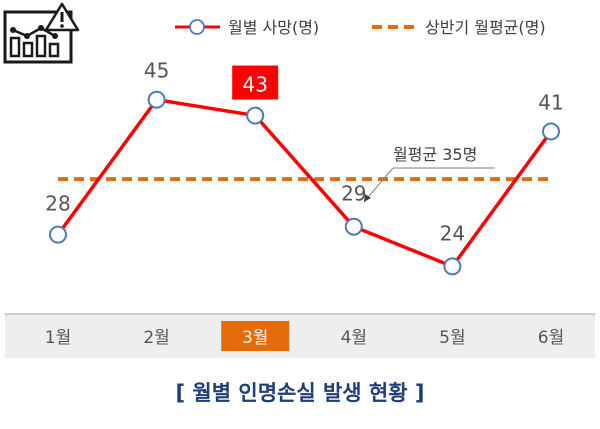 The height and width of the screenshot is (429, 600). Describe the element at coordinates (452, 338) in the screenshot. I see `x-tick-label-5: 5월` at that location.